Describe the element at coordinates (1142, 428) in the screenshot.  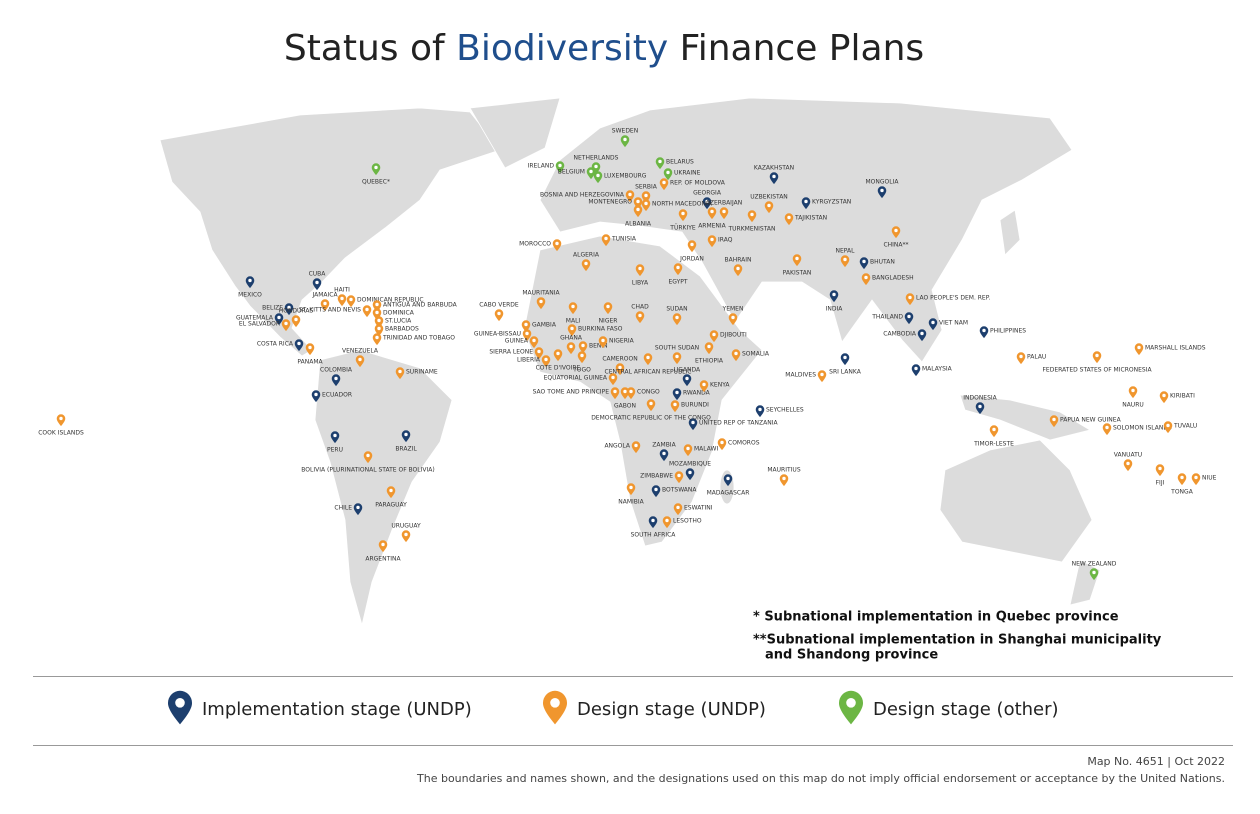
I see `place-label: SOLOMON ISLANDS` at that location.